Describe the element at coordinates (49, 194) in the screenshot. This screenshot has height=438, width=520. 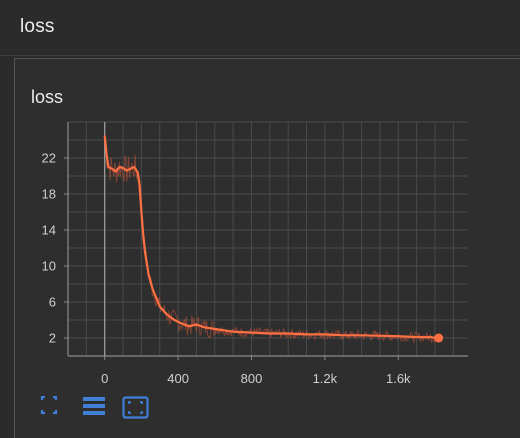
I see `y-tick-label: 18` at that location.